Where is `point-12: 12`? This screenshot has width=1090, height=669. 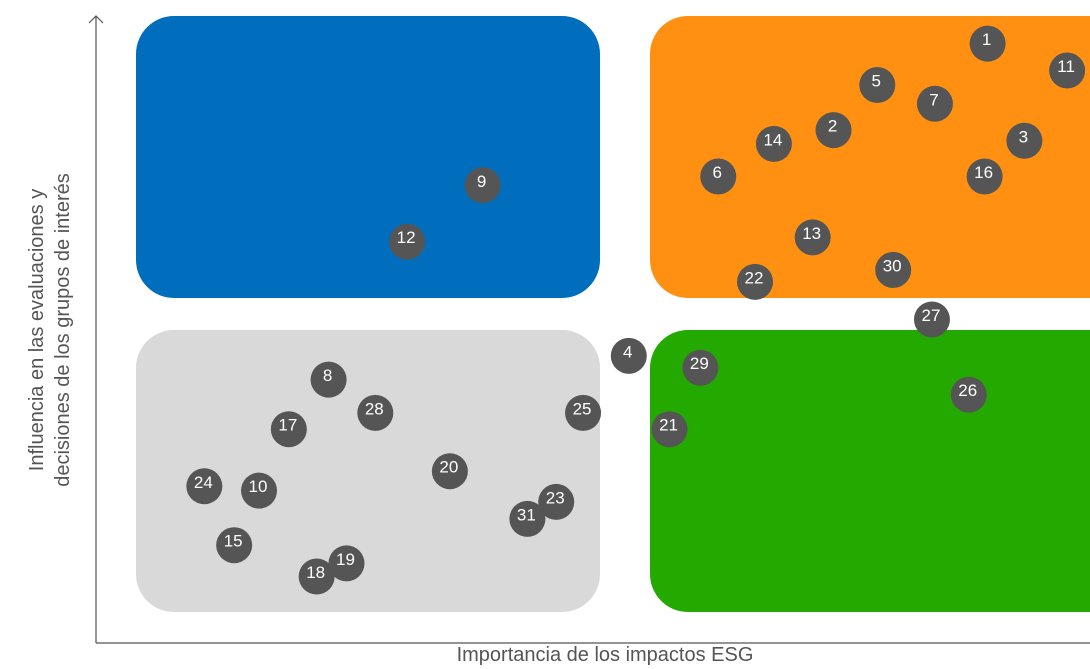
point-12: 12 is located at coordinates (407, 241).